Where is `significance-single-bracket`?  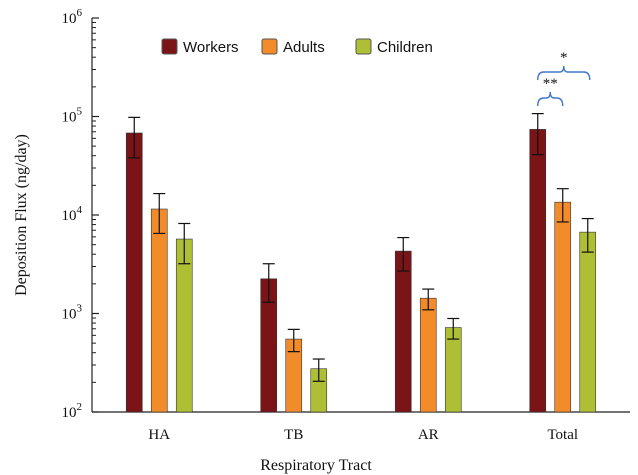
significance-single-bracket is located at coordinates (564, 73).